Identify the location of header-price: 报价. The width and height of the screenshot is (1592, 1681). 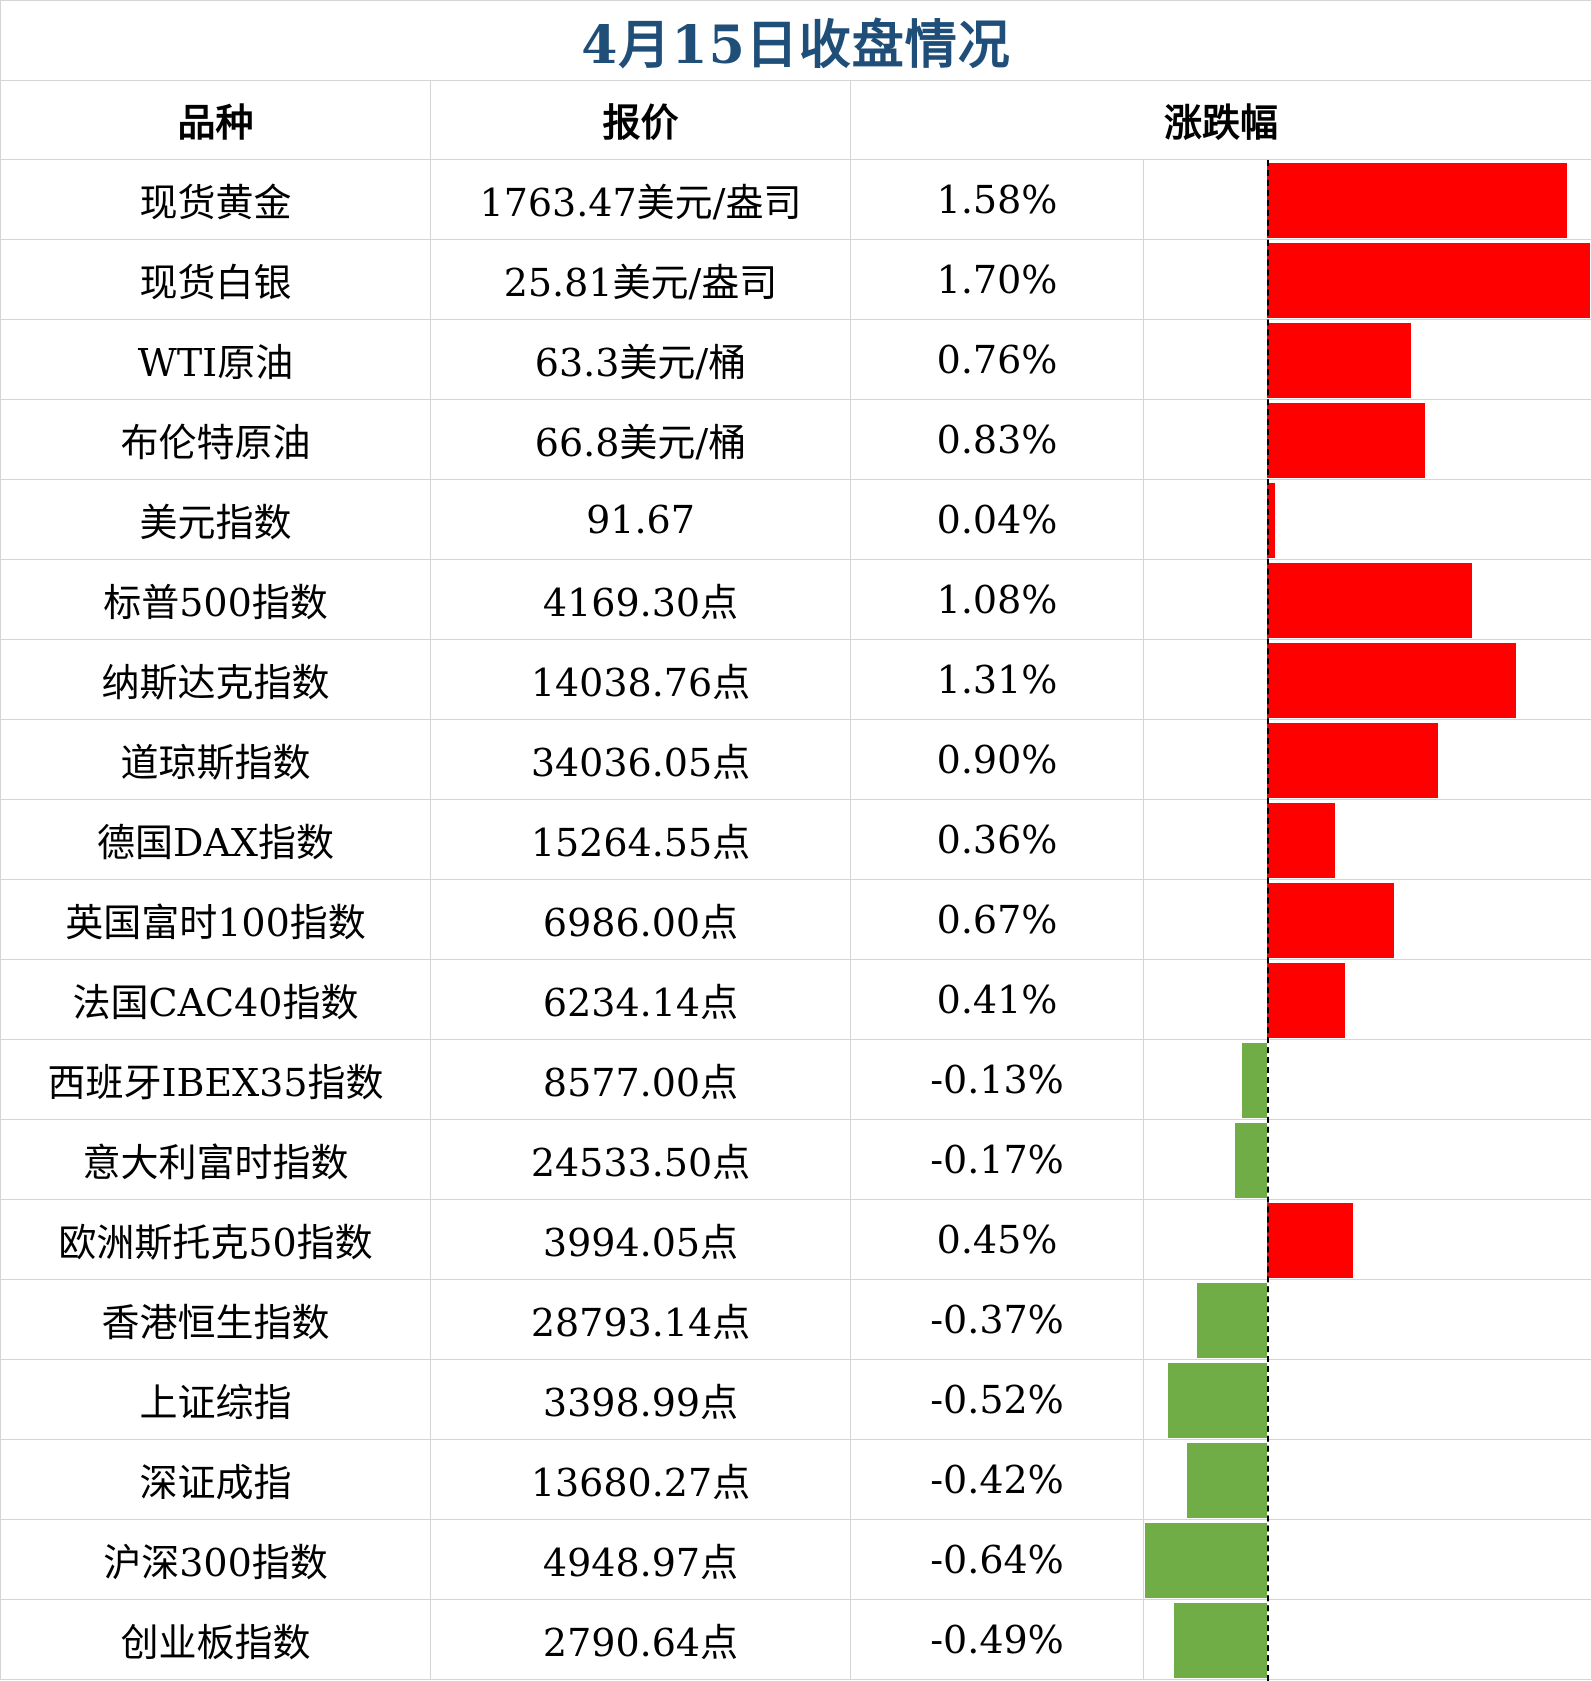
(641, 120).